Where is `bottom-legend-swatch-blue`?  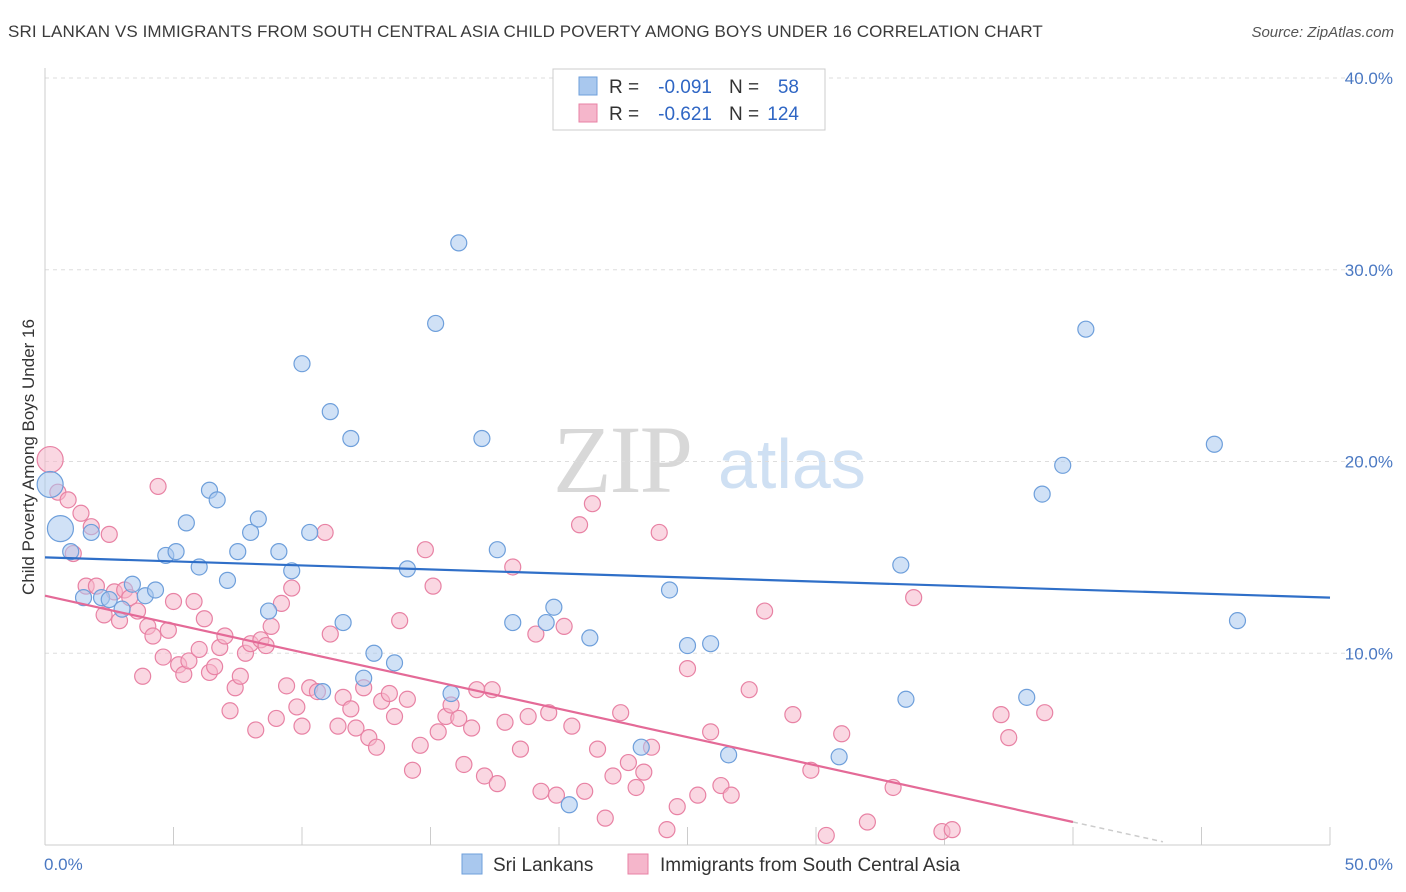 bottom-legend-swatch-blue is located at coordinates (472, 864).